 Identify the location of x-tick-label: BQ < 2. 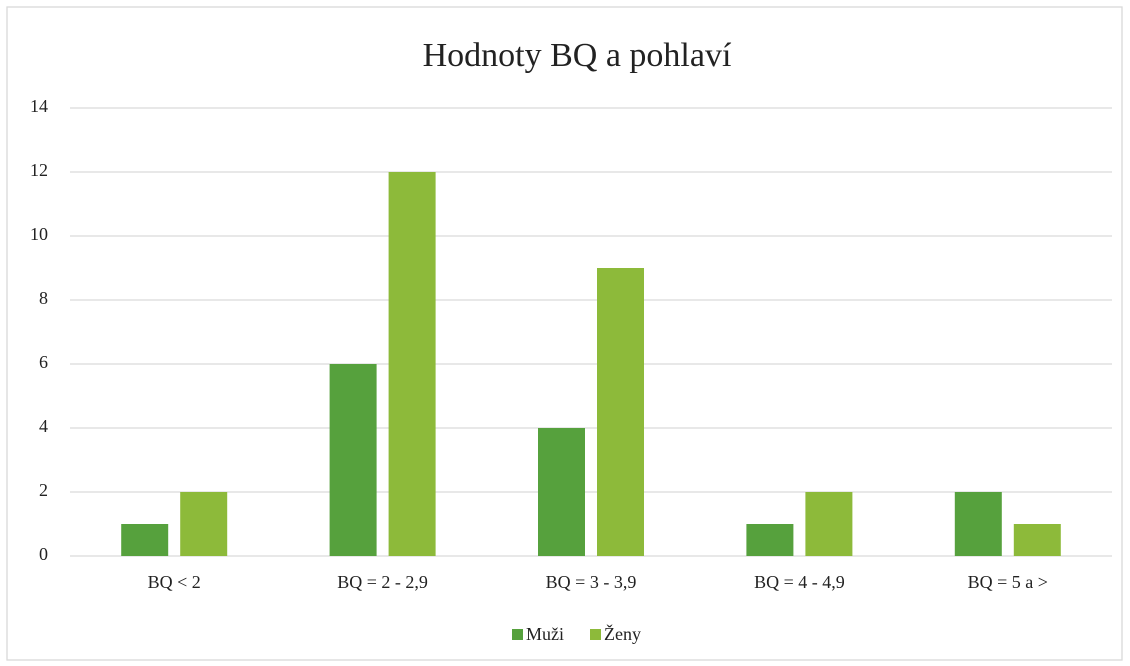
(174, 582).